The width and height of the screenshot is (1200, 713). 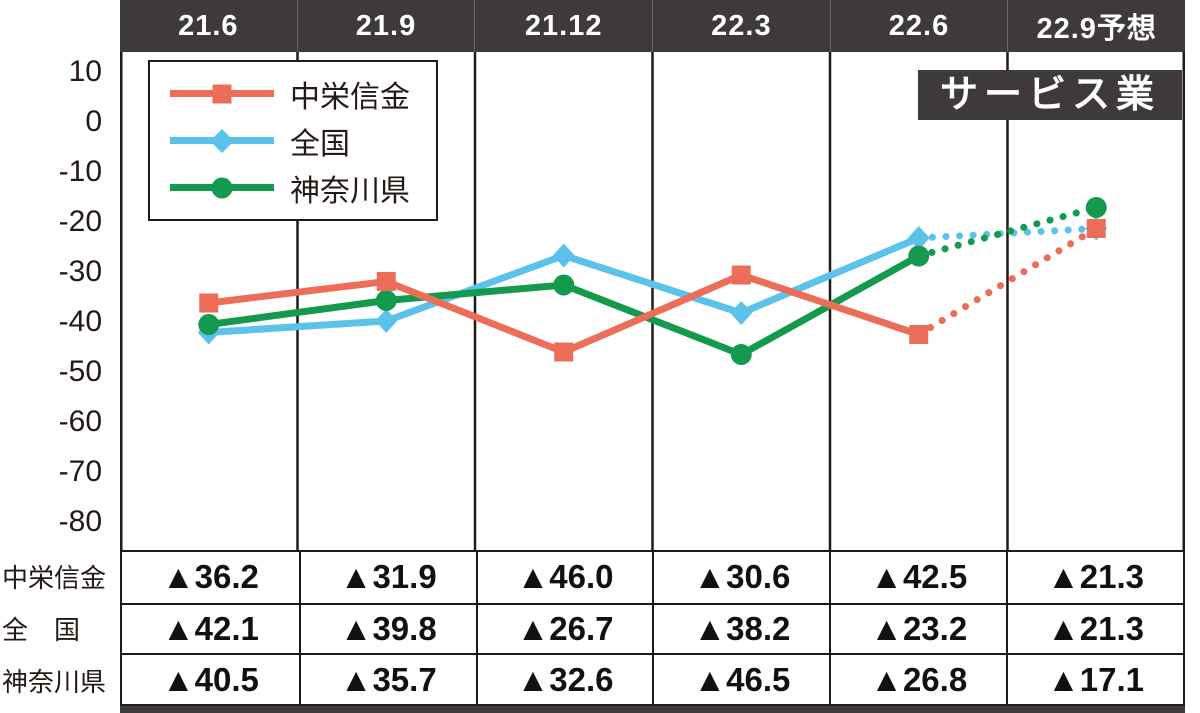 I want to click on legend-line-chuei-shinkin, so click(x=222, y=93).